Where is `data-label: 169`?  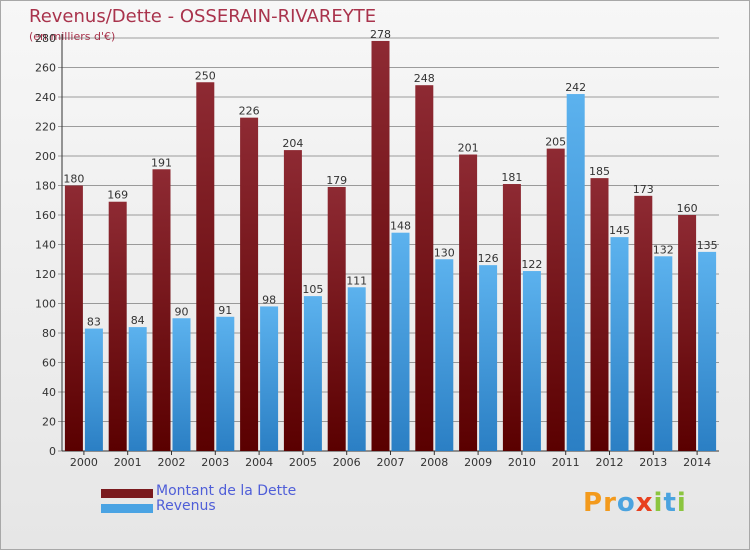 data-label: 169 is located at coordinates (117, 195).